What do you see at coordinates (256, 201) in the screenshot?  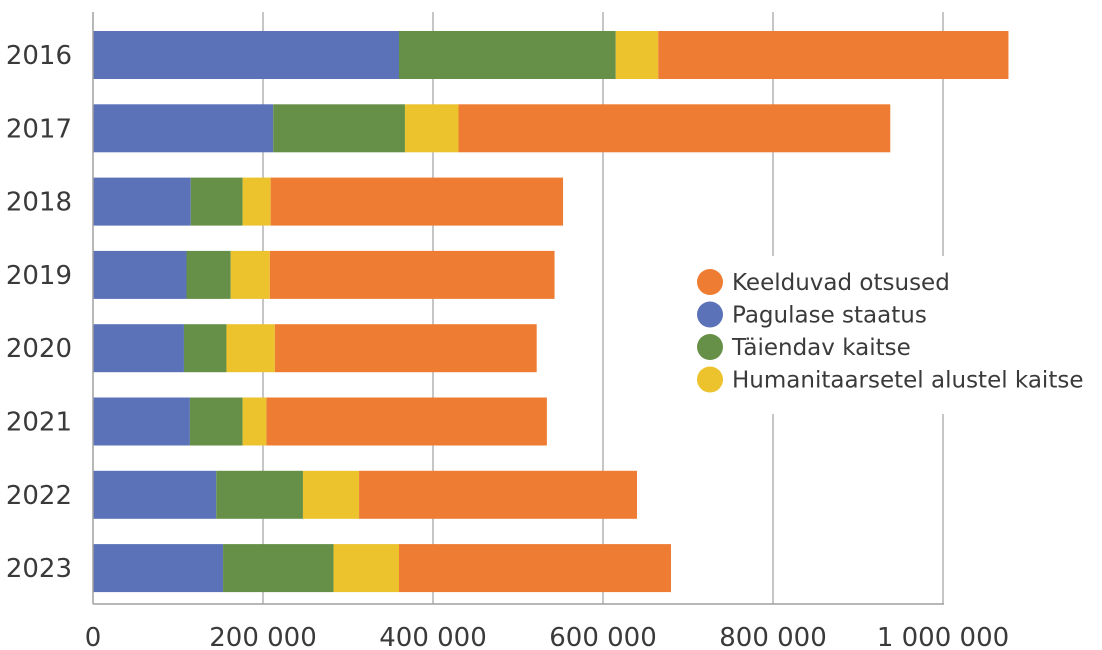 I see `bar-2018-humanitaarsetel-alustel-kaitse` at bounding box center [256, 201].